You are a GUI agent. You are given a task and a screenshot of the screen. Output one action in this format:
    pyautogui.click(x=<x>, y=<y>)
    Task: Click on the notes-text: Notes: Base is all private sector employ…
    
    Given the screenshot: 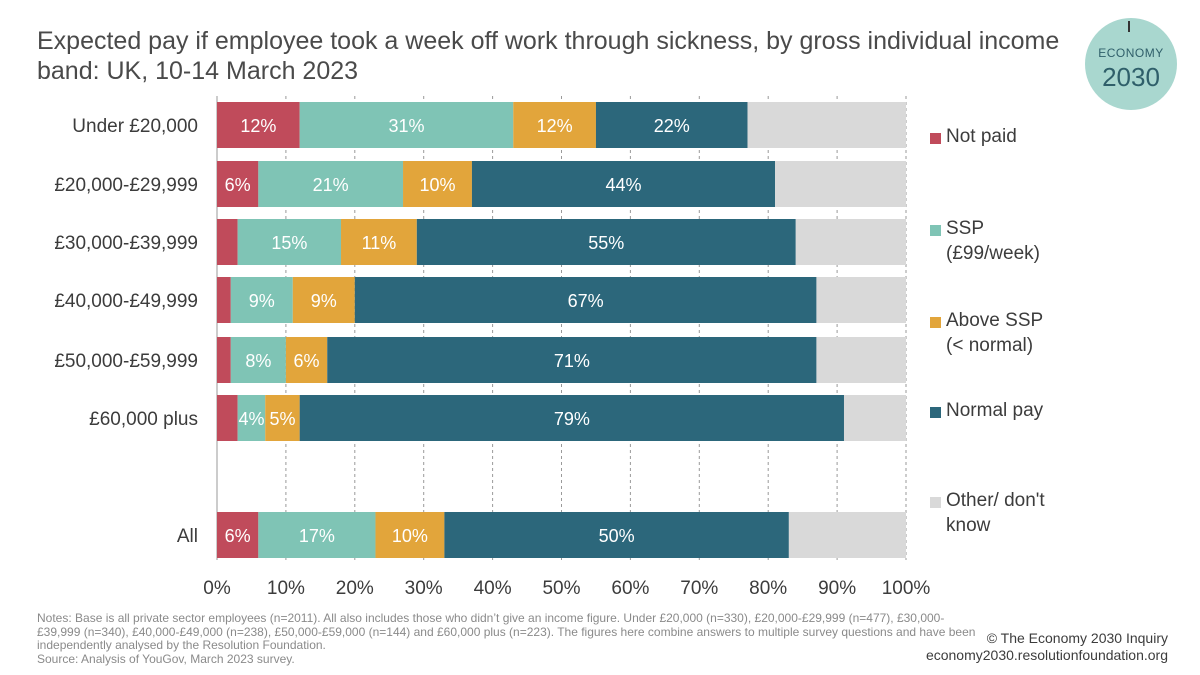 What is the action you would take?
    pyautogui.click(x=506, y=631)
    